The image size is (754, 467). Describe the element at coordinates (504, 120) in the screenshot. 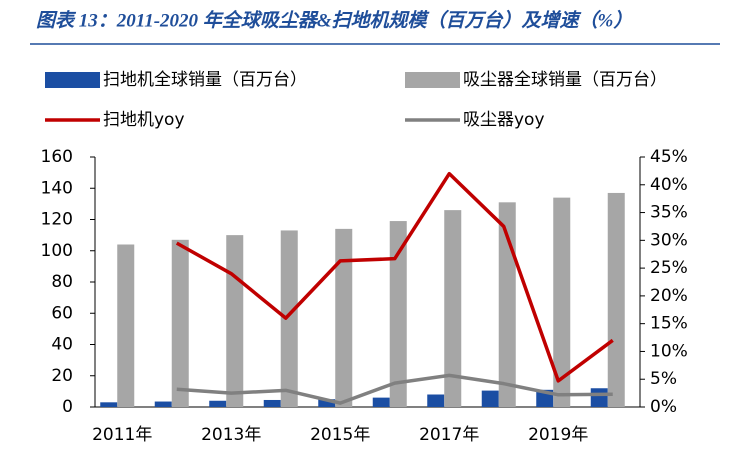

I see `legend-label: 吸尘器yoy` at that location.